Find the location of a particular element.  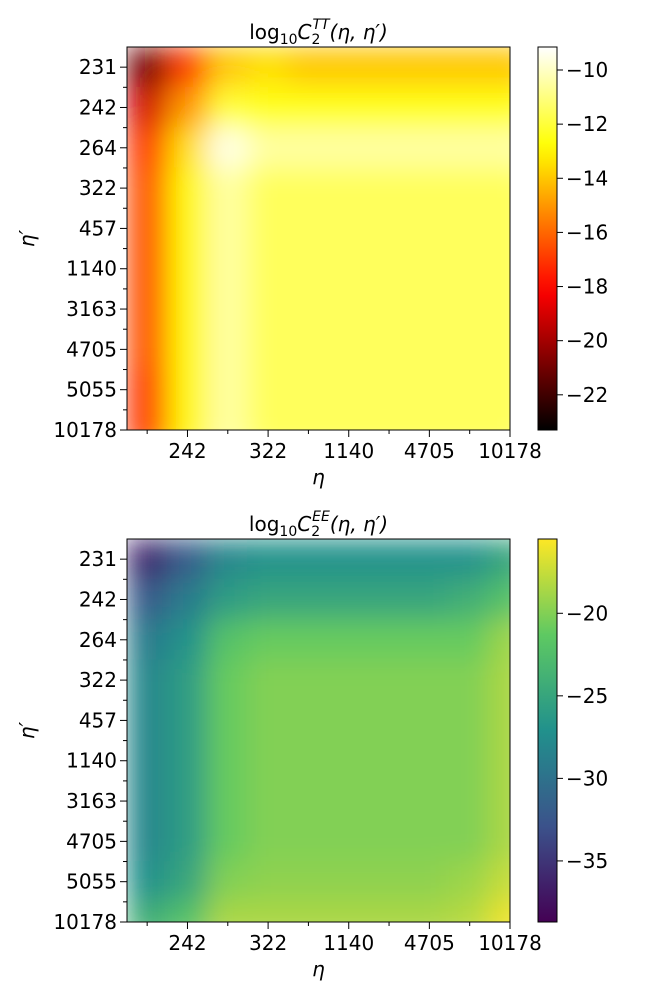

x-tick-label: 1140 is located at coordinates (348, 451).